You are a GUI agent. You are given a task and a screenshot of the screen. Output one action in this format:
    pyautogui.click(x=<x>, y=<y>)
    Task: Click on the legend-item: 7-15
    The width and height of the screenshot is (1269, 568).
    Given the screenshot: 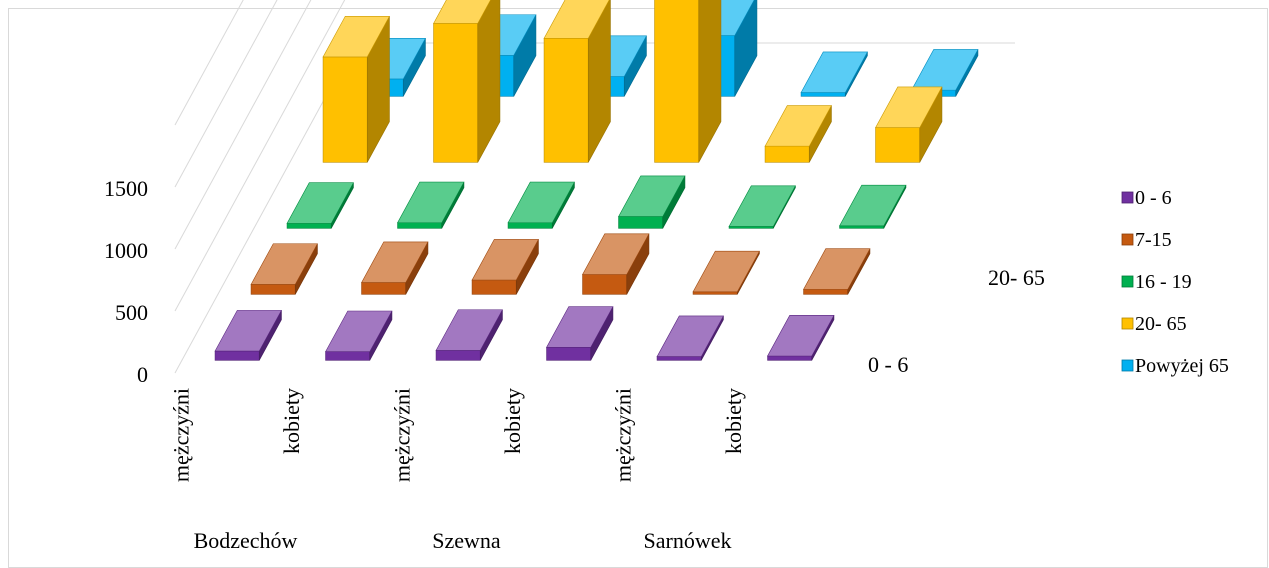 What is the action you would take?
    pyautogui.click(x=1146, y=240)
    